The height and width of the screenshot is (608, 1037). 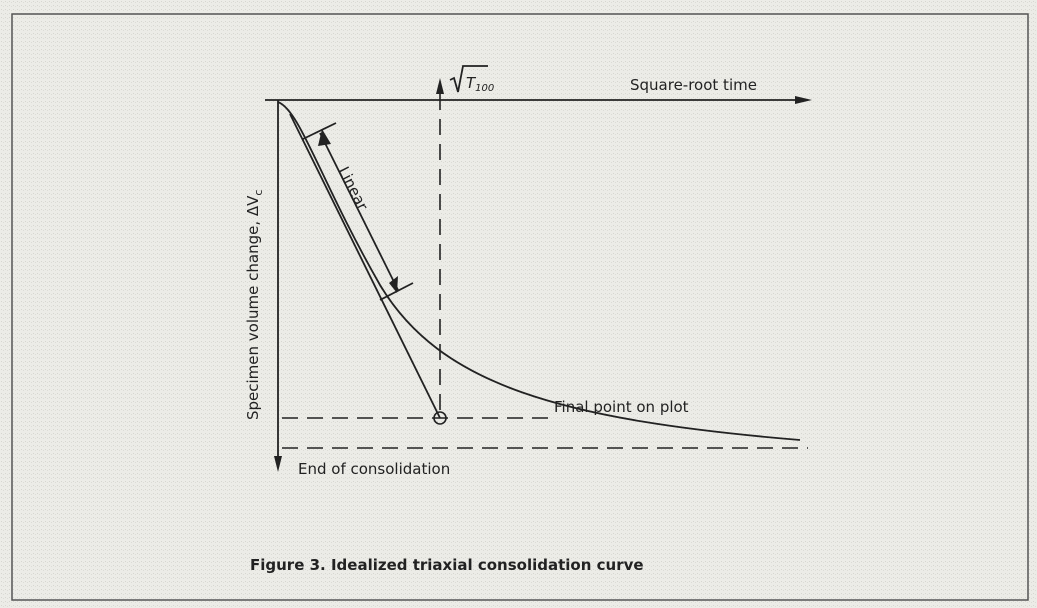 What do you see at coordinates (484, 88) in the screenshot?
I see `time-subscript: 100` at bounding box center [484, 88].